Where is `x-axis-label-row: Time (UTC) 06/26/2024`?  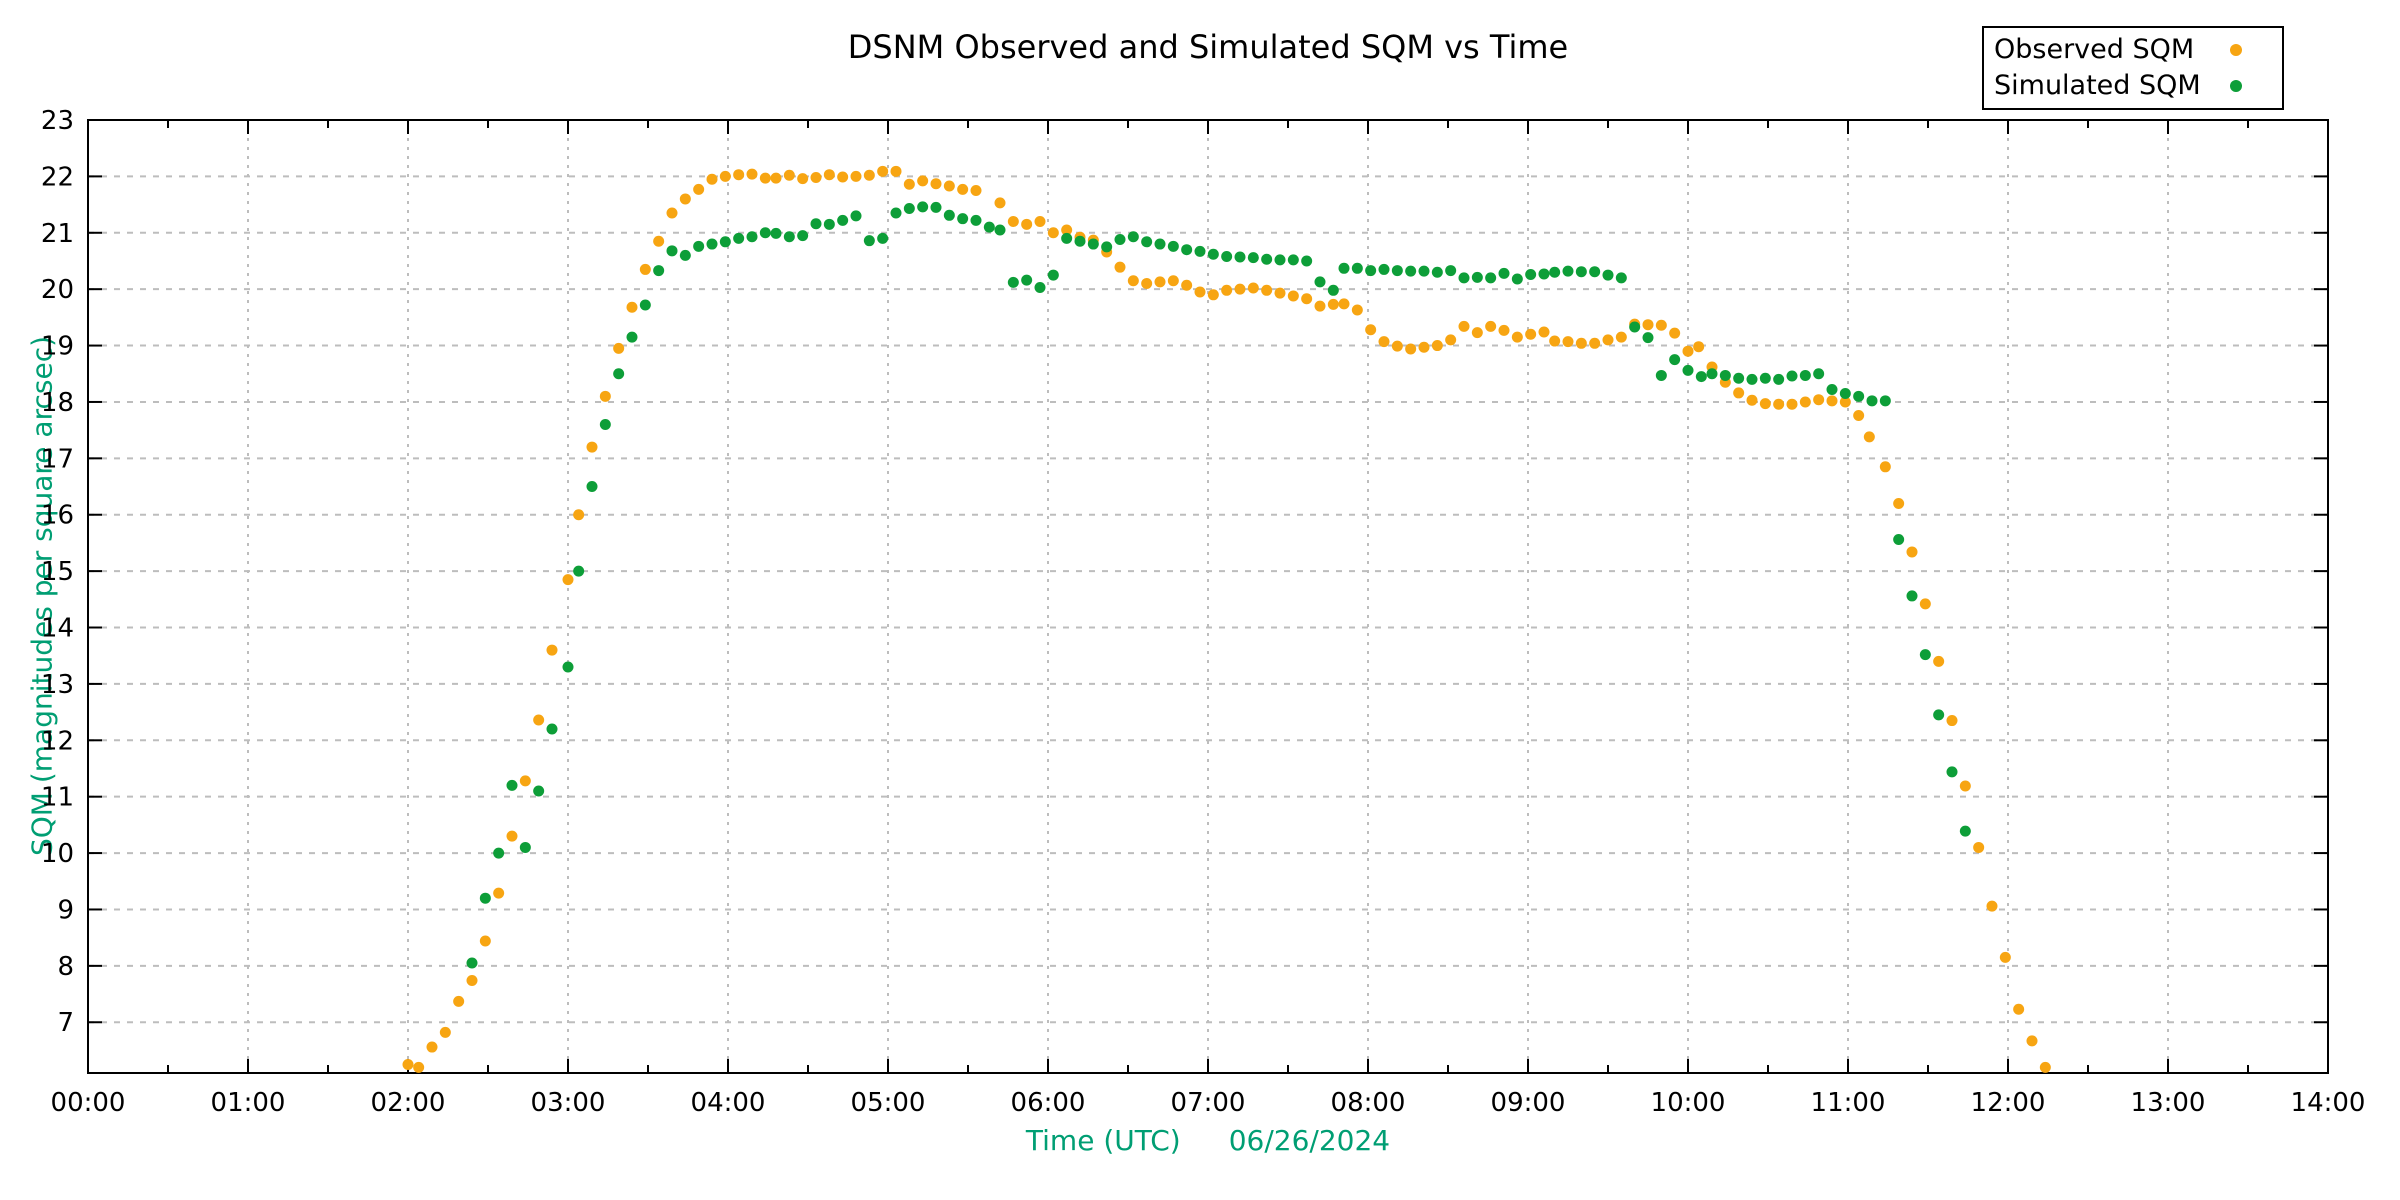 x-axis-label-row: Time (UTC) 06/26/2024 is located at coordinates (1208, 1140).